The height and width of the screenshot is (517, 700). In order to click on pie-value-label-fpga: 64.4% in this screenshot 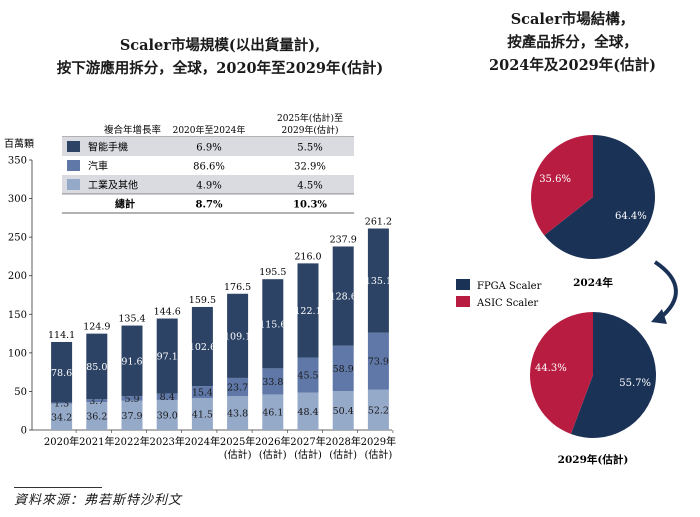, I will do `click(631, 216)`.